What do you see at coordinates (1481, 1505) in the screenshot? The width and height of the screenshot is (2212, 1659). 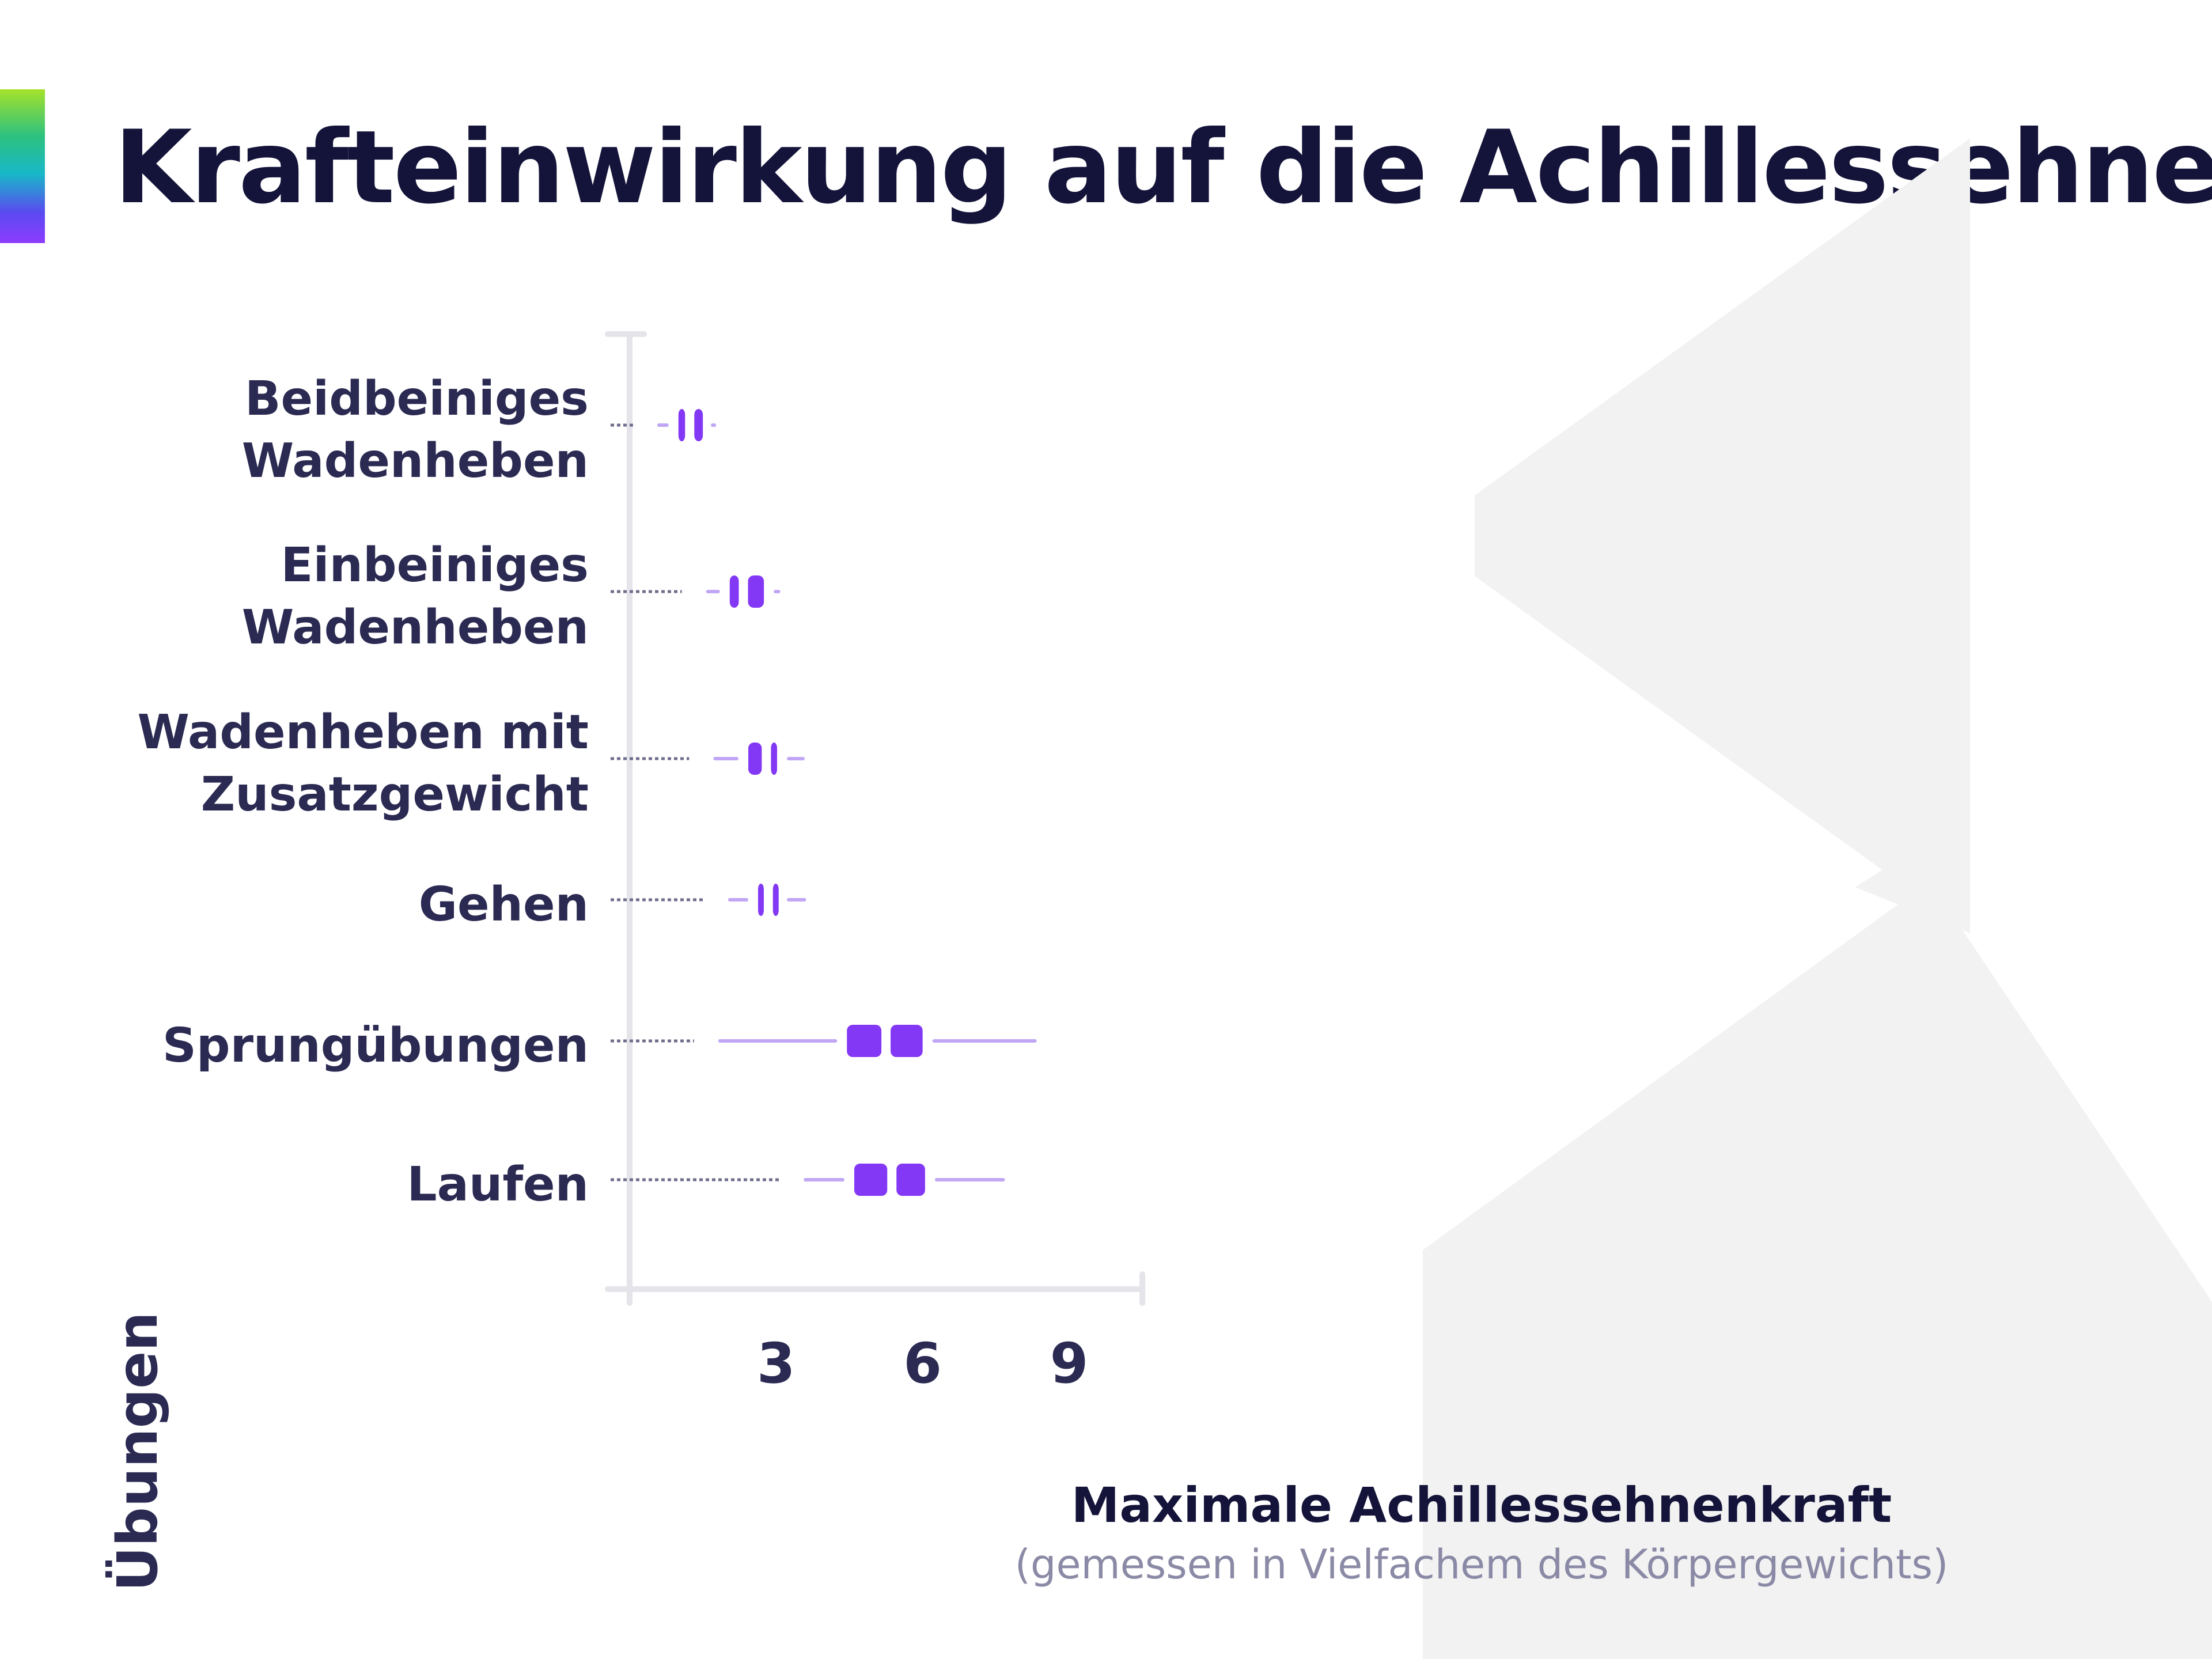 I see `x-axis-title: Maximale Achillessehnenkraft` at bounding box center [1481, 1505].